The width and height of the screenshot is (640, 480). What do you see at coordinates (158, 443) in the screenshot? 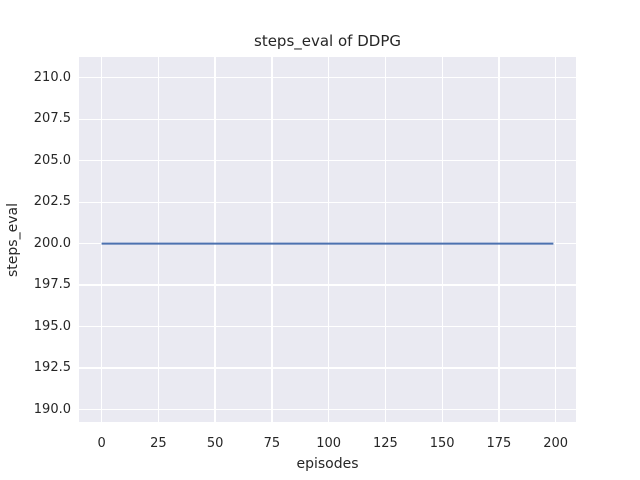
I see `x-tick-label: 25` at bounding box center [158, 443].